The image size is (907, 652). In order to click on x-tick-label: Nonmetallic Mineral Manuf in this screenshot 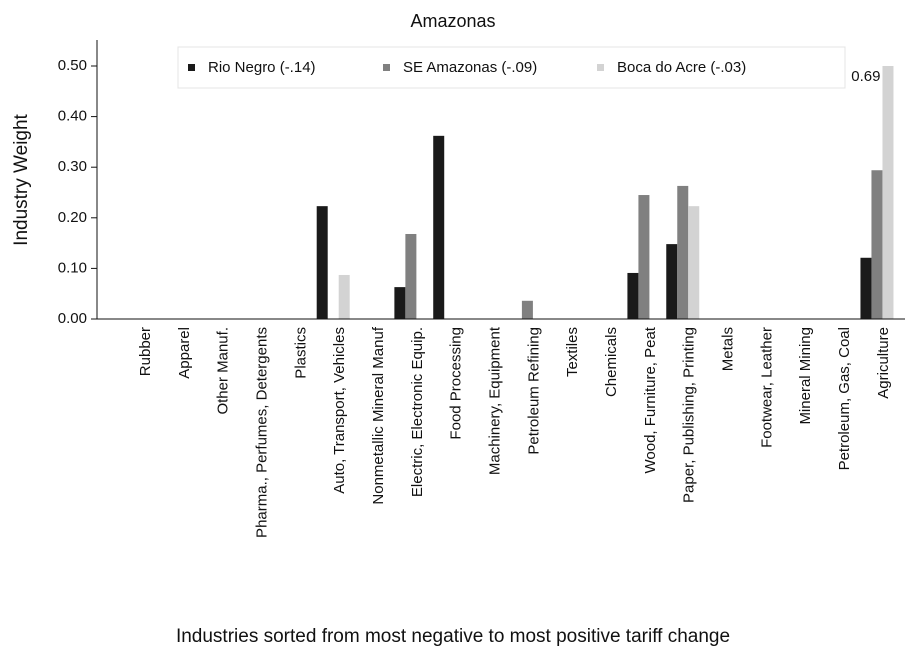, I will do `click(378, 415)`.